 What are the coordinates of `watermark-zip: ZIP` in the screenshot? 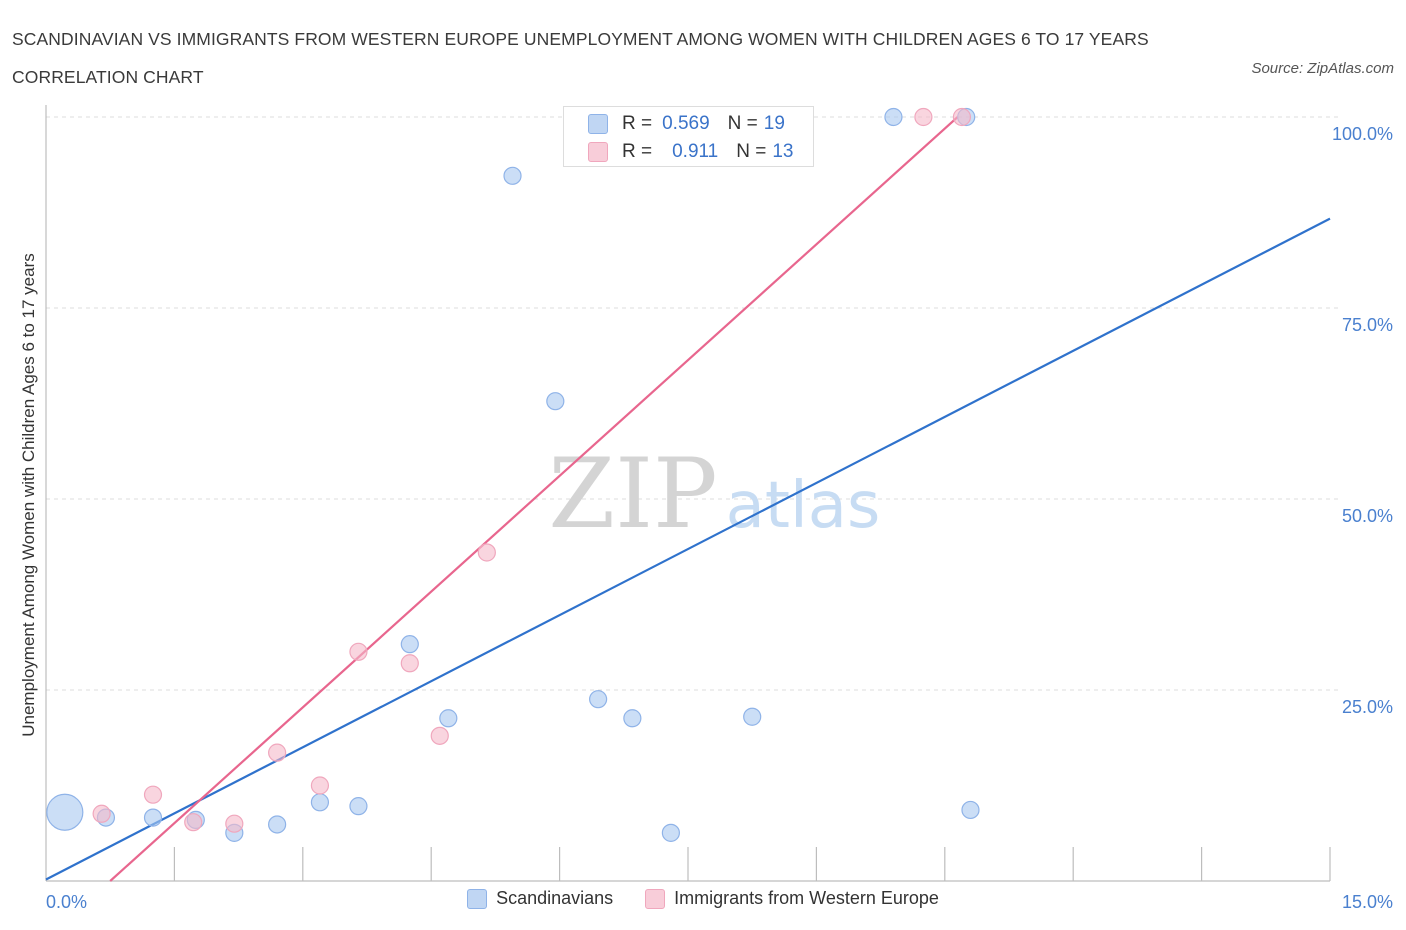 It's located at (632, 494).